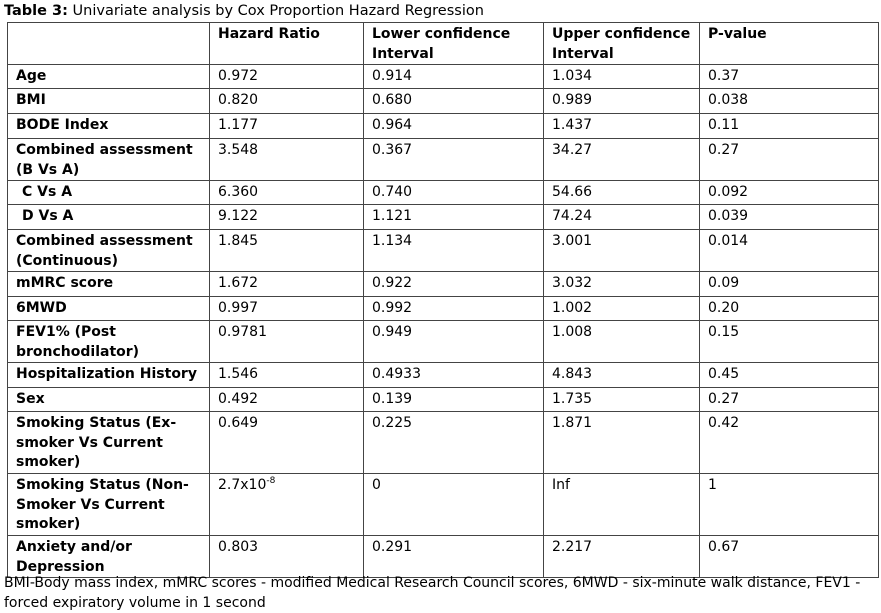  What do you see at coordinates (724, 332) in the screenshot?
I see `p-value-cell-text: 0.15` at bounding box center [724, 332].